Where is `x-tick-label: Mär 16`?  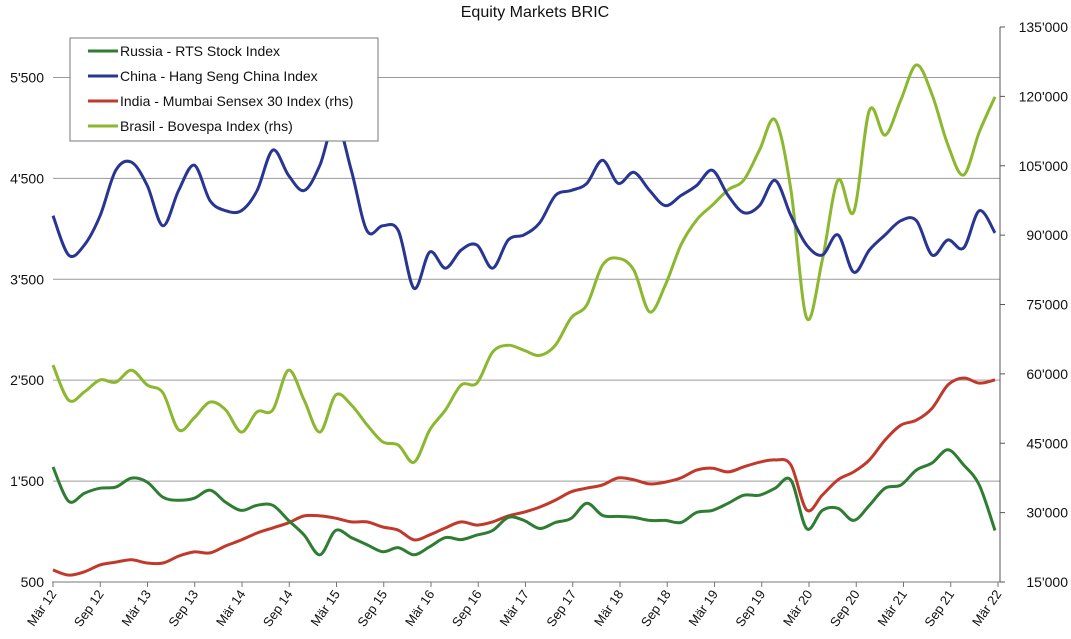
x-tick-label: Mär 16 is located at coordinates (419, 608).